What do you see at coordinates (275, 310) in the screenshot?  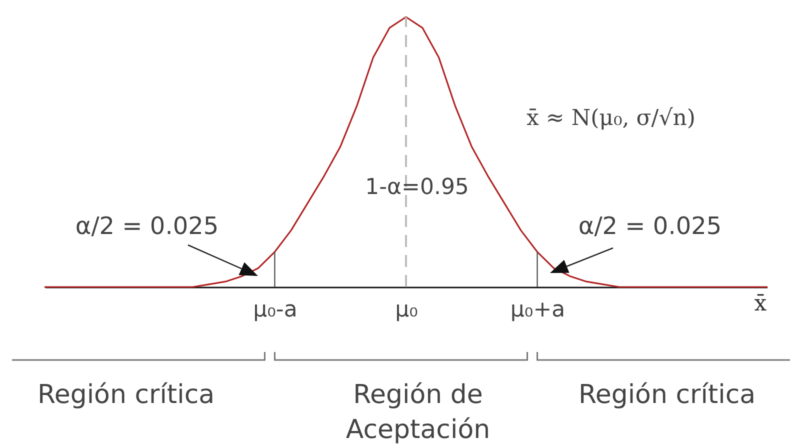 I see `x-tick-label: μ₀-a` at bounding box center [275, 310].